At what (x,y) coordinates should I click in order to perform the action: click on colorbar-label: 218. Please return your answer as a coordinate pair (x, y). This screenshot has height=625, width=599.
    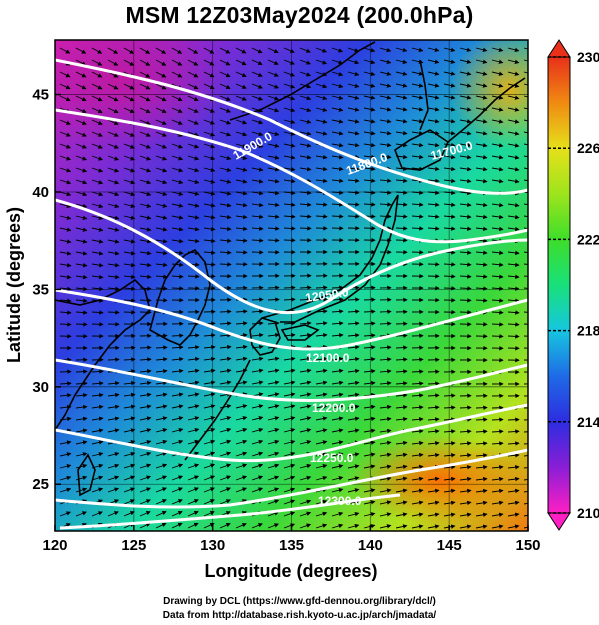
    Looking at the image, I should click on (588, 331).